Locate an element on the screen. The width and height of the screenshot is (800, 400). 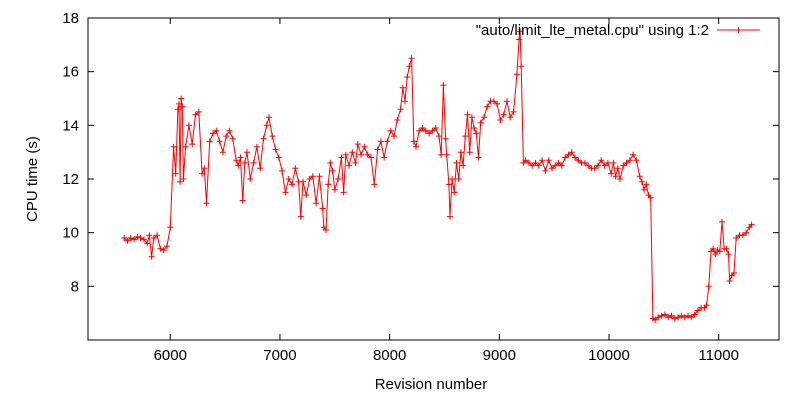
legend: "auto/limit_lte_metal.cpu" using 1:2 is located at coordinates (618, 30).